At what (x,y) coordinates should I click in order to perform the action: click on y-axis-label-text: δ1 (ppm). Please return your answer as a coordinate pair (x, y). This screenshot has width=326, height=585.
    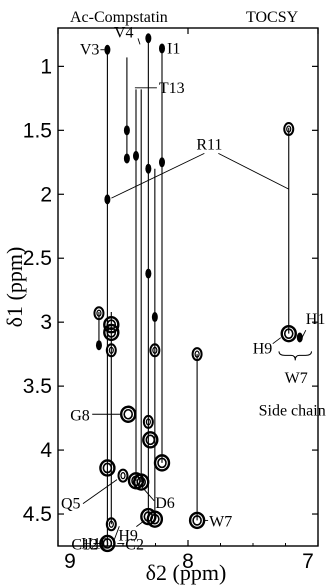
    Looking at the image, I should click on (14, 287).